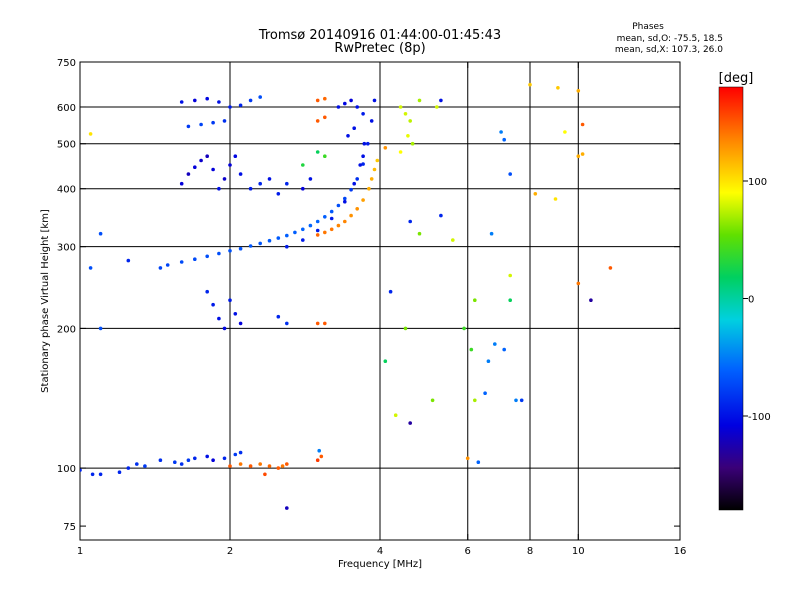 Image resolution: width=800 pixels, height=600 pixels. I want to click on y-tick-label: 750, so click(66, 63).